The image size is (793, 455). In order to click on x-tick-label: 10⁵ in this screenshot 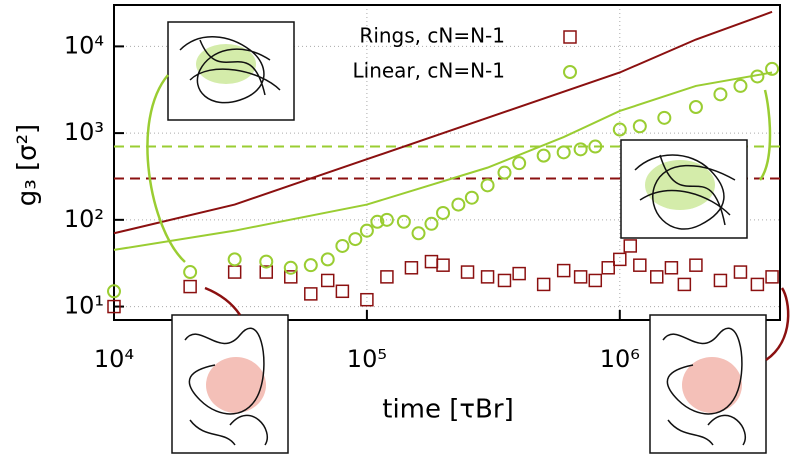, I will do `click(367, 359)`.